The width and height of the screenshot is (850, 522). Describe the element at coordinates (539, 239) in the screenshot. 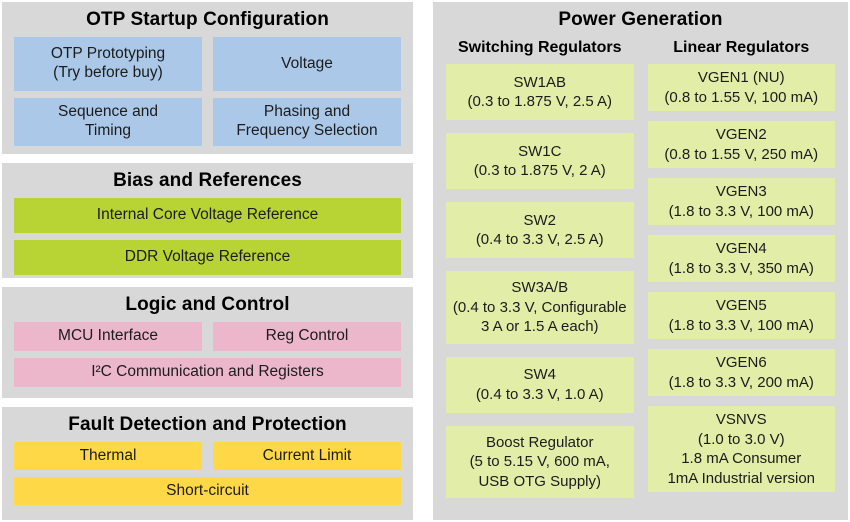

I see `regulator-spec: (0.4 to 3.3 V, 2.5 A)` at that location.